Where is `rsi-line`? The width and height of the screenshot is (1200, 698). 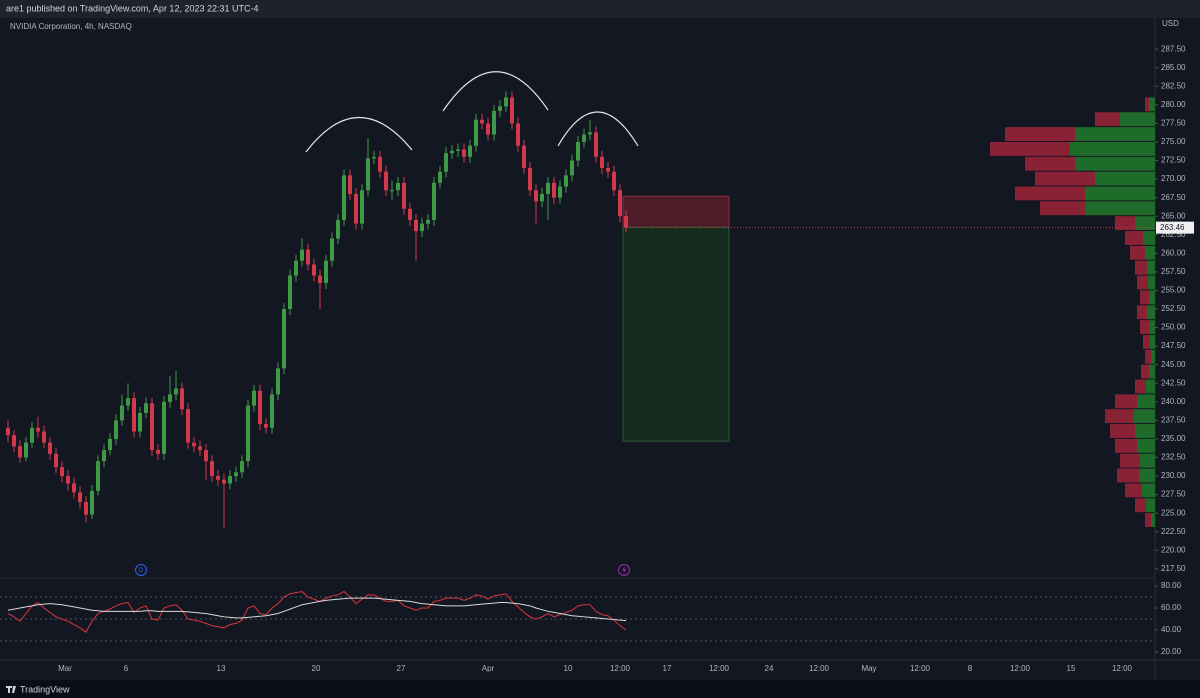 rsi-line is located at coordinates (317, 611).